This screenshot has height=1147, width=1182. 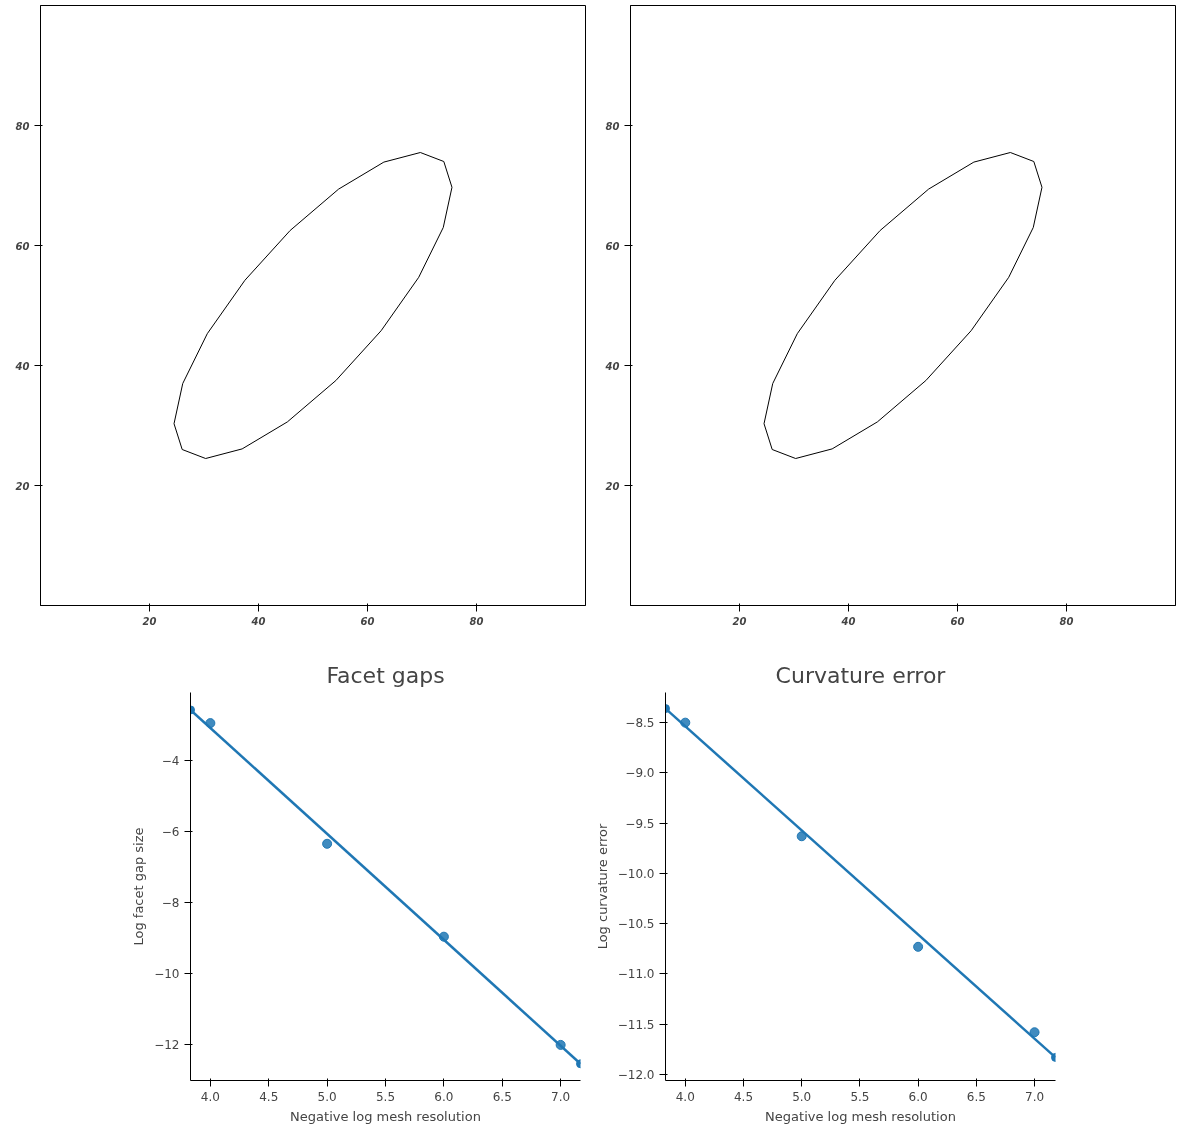 What do you see at coordinates (640, 823) in the screenshot?
I see `y-tick-label: −9.5` at bounding box center [640, 823].